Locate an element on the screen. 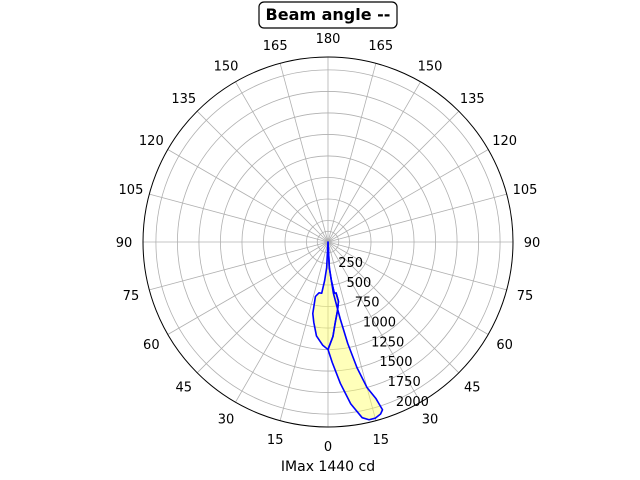 This screenshot has height=480, width=640. radial-tick-label: 1250 is located at coordinates (387, 342).